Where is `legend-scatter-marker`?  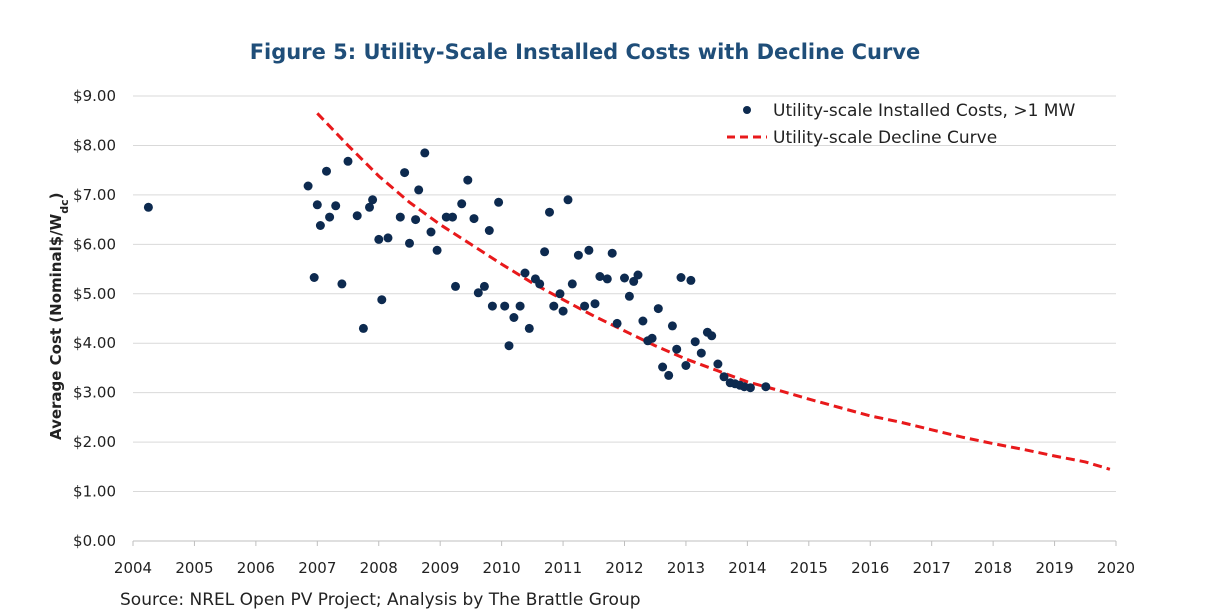 legend-scatter-marker is located at coordinates (747, 110).